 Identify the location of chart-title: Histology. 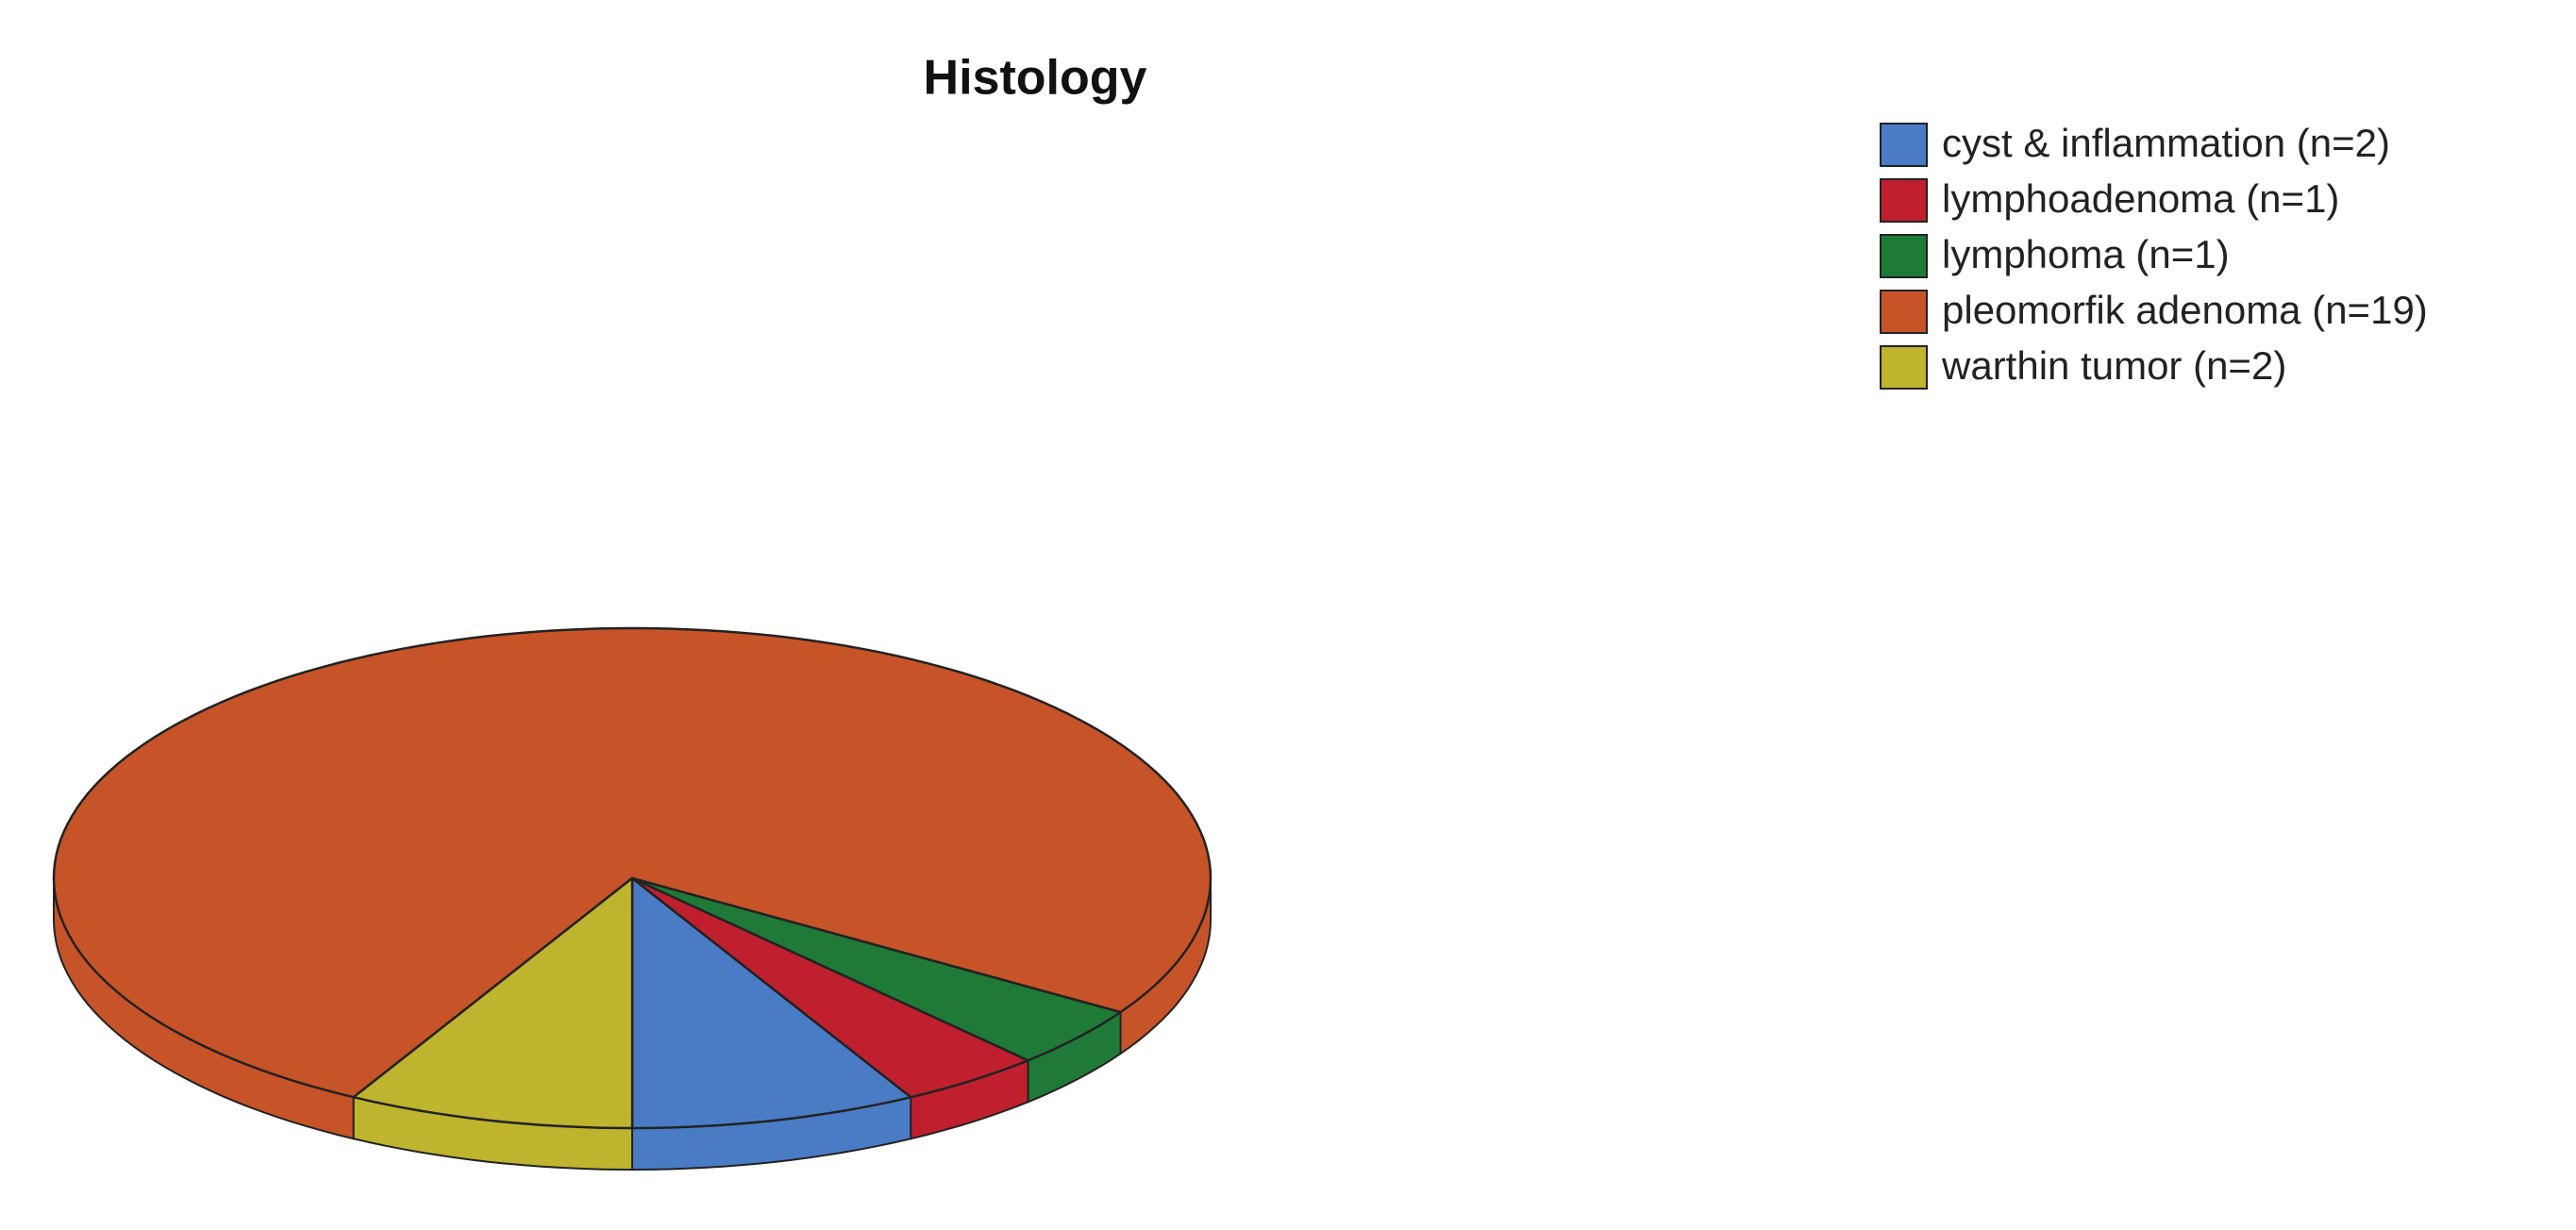
(1035, 78).